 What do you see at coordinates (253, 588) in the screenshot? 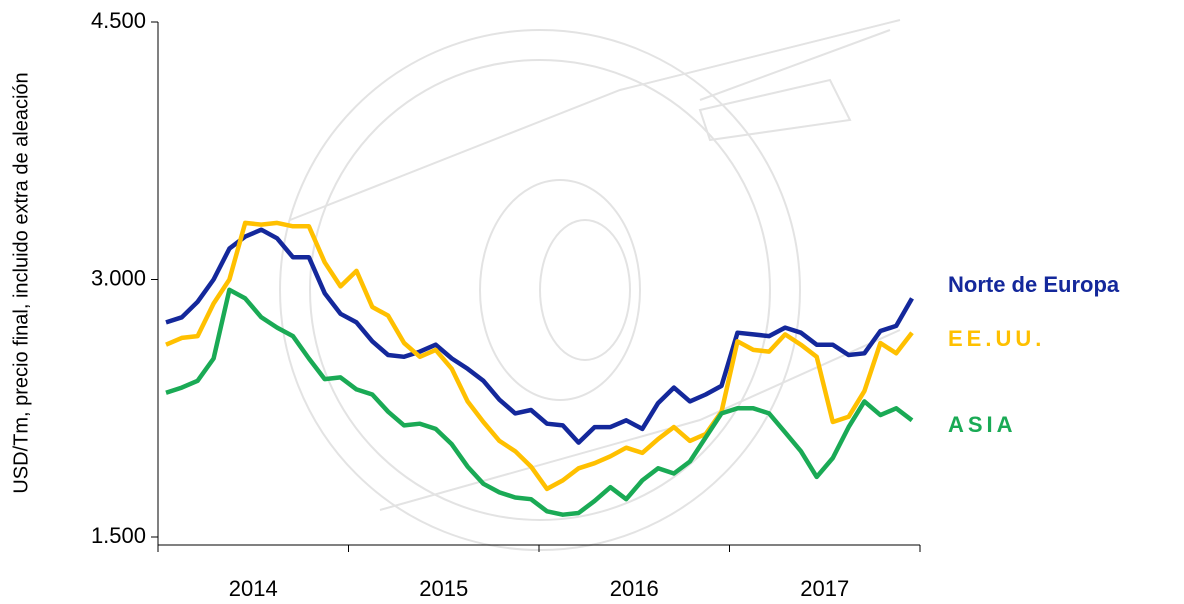
I see `x-tick-label: 2014` at bounding box center [253, 588].